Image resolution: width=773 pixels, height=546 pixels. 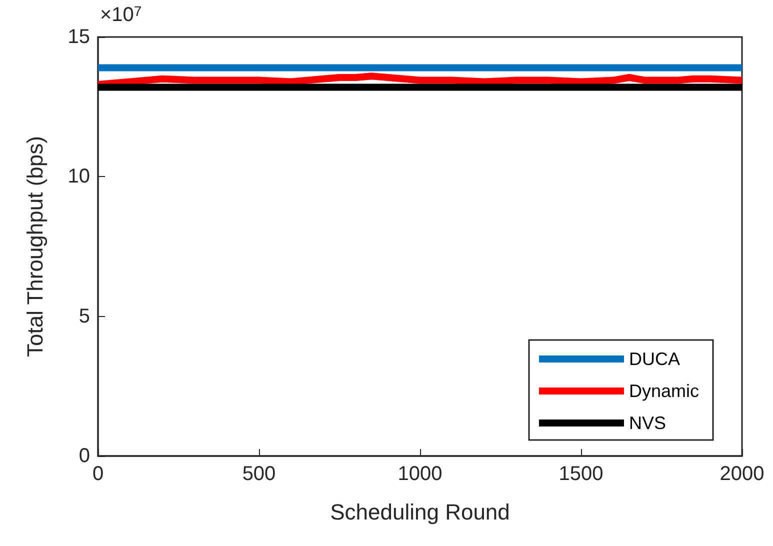 I want to click on y-tick-label: 10, so click(x=79, y=177).